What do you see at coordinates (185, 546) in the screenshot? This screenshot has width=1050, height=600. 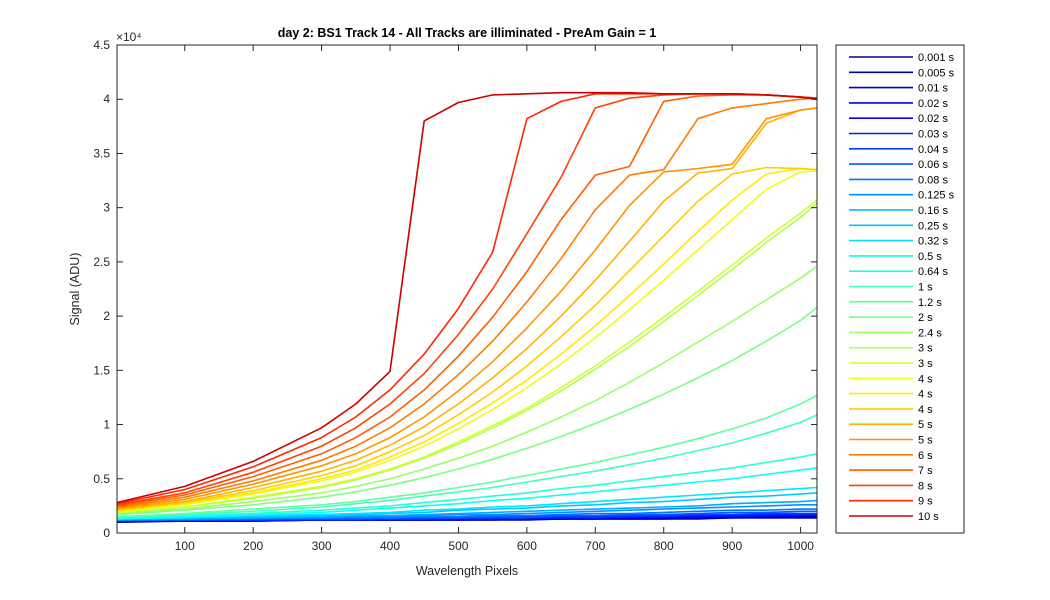 I see `x-tick-label: 100` at bounding box center [185, 546].